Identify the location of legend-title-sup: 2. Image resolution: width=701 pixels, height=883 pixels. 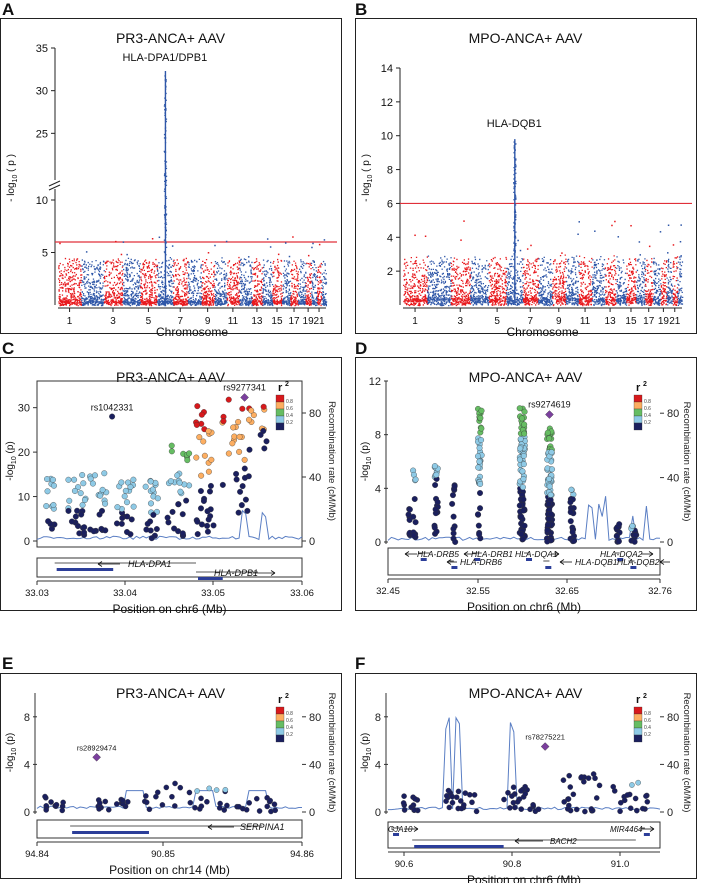
(645, 696).